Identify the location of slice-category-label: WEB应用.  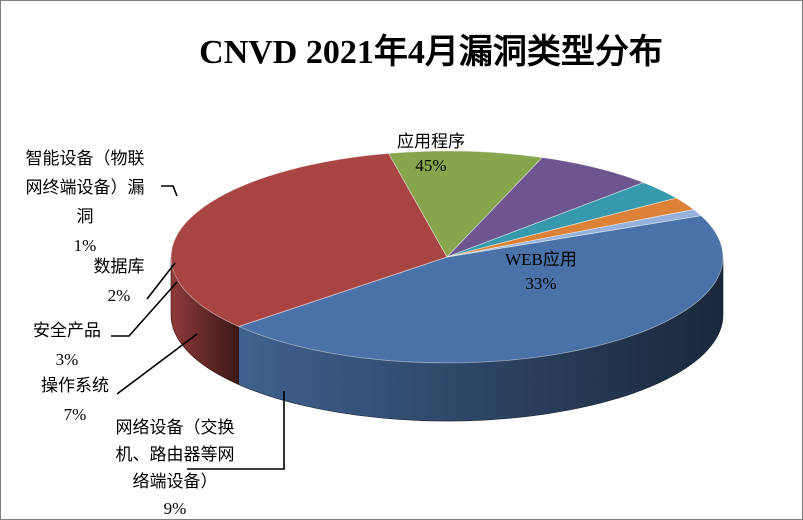
(541, 259).